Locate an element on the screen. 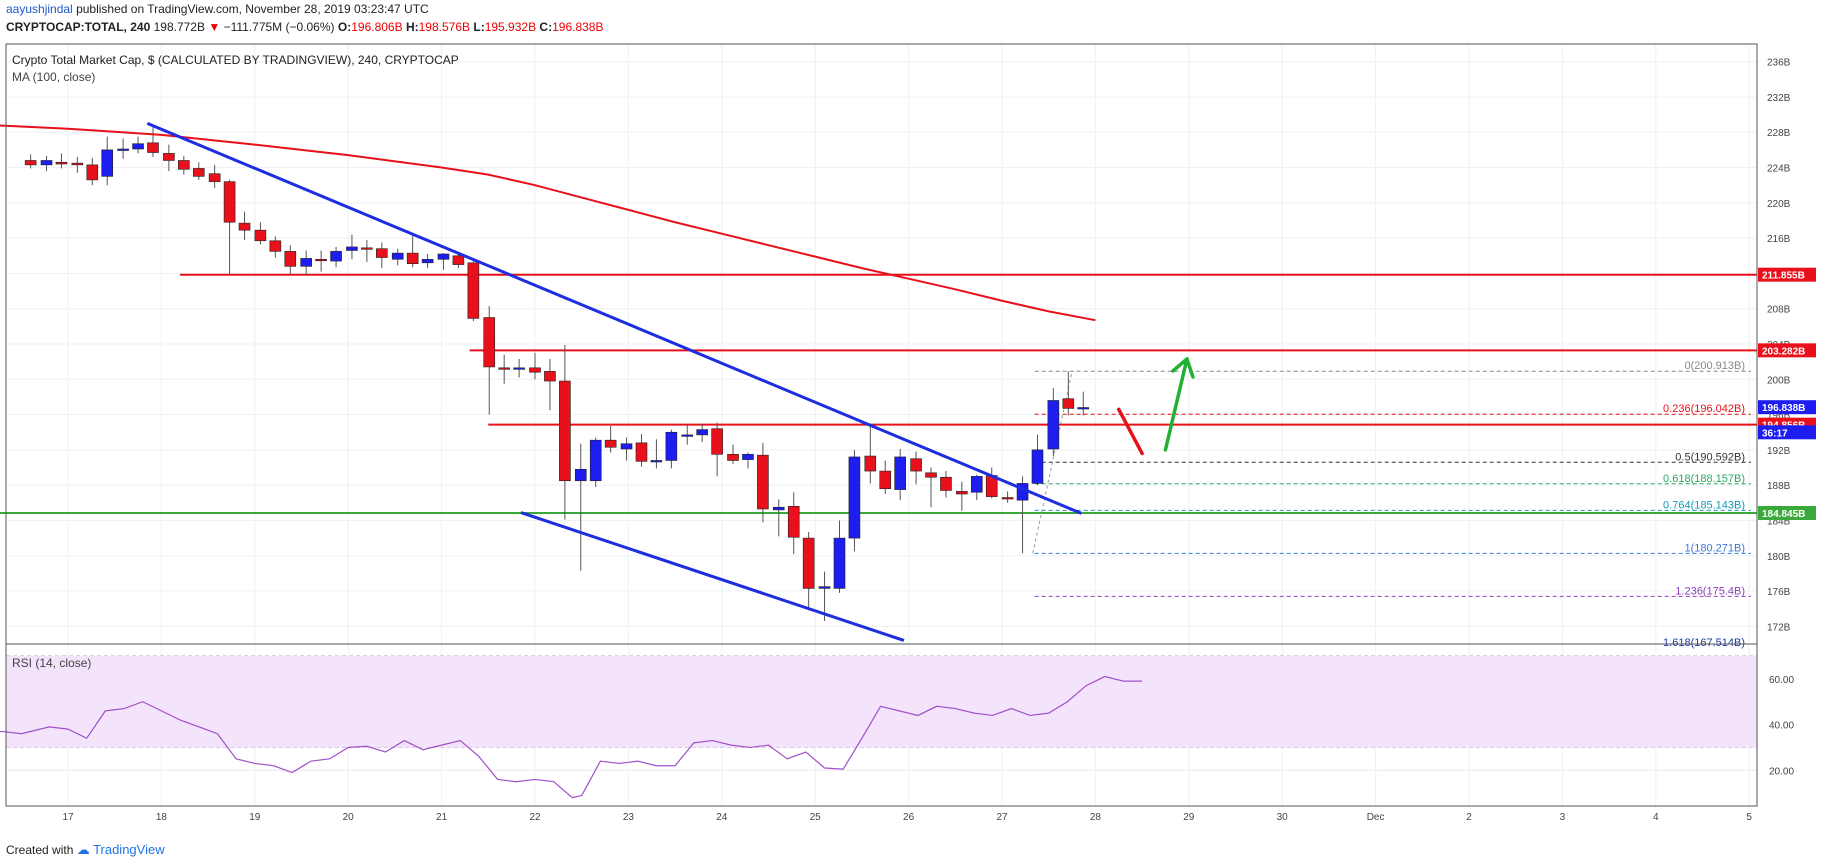 The width and height of the screenshot is (1828, 868). rsi-legend: RSI (14, close) is located at coordinates (51, 663).